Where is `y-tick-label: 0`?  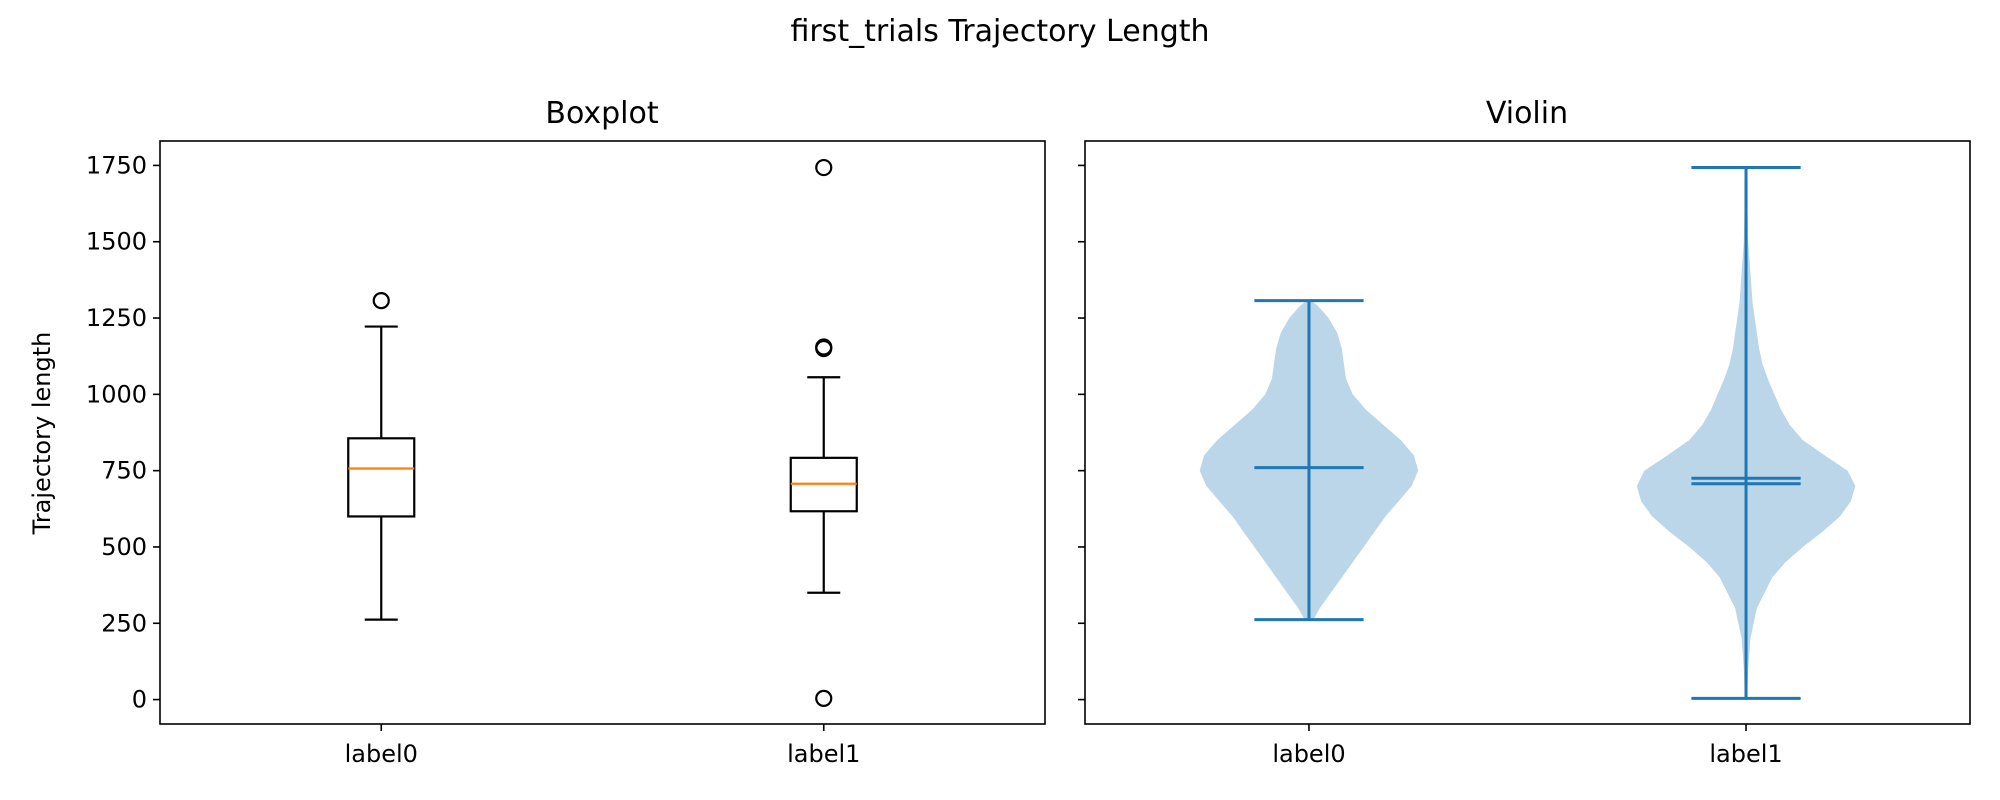
y-tick-label: 0 is located at coordinates (139, 700).